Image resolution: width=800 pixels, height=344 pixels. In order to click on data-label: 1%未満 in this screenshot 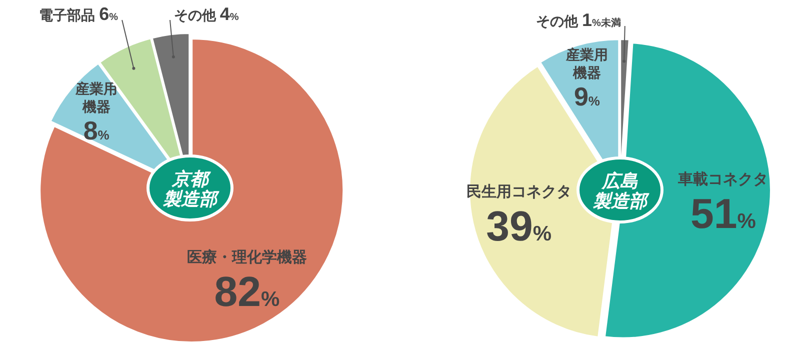, I will do `click(601, 20)`.